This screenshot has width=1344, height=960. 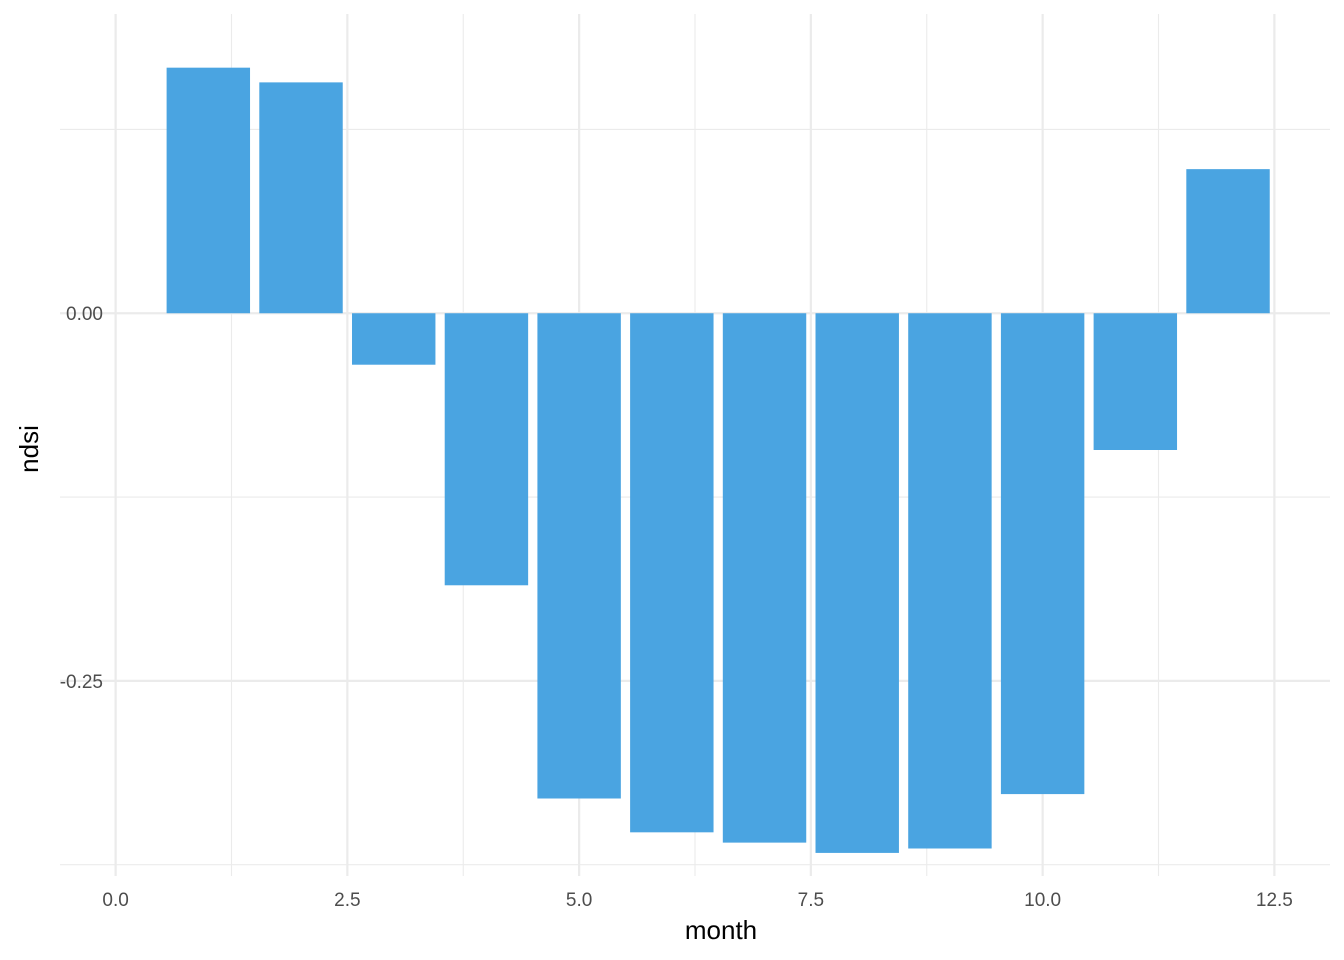 What do you see at coordinates (811, 900) in the screenshot?
I see `x-tick-label: 7.5` at bounding box center [811, 900].